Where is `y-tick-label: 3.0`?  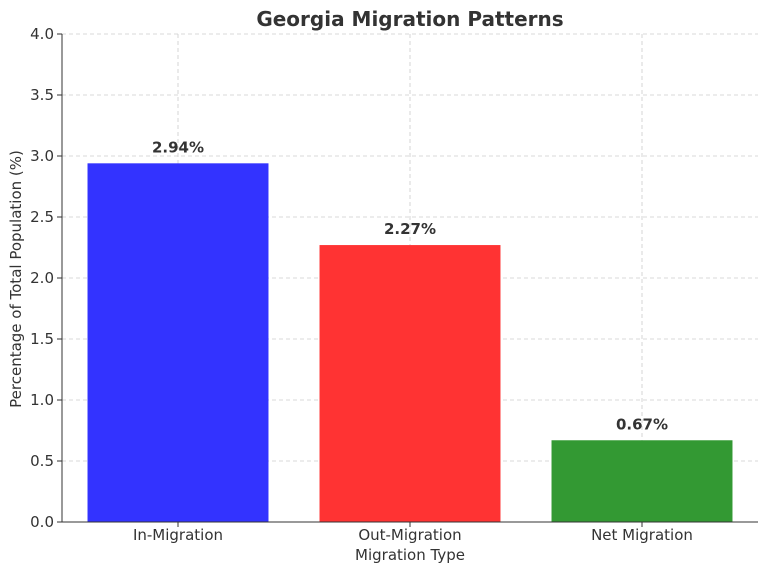
y-tick-label: 3.0 is located at coordinates (42, 156).